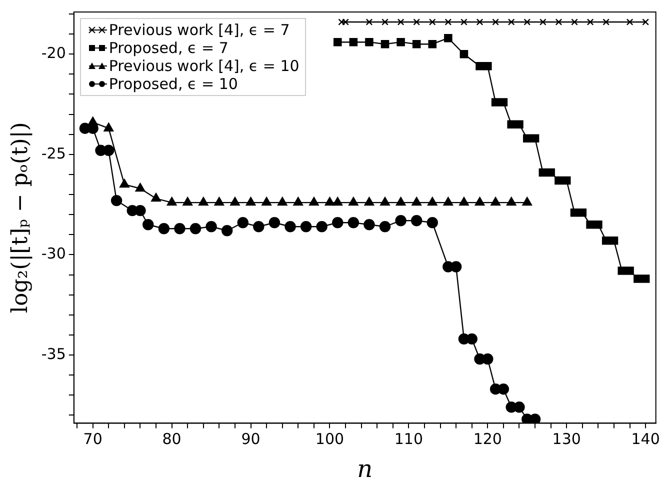  Describe the element at coordinates (53, 353) in the screenshot. I see `y-tick-label: -35` at that location.